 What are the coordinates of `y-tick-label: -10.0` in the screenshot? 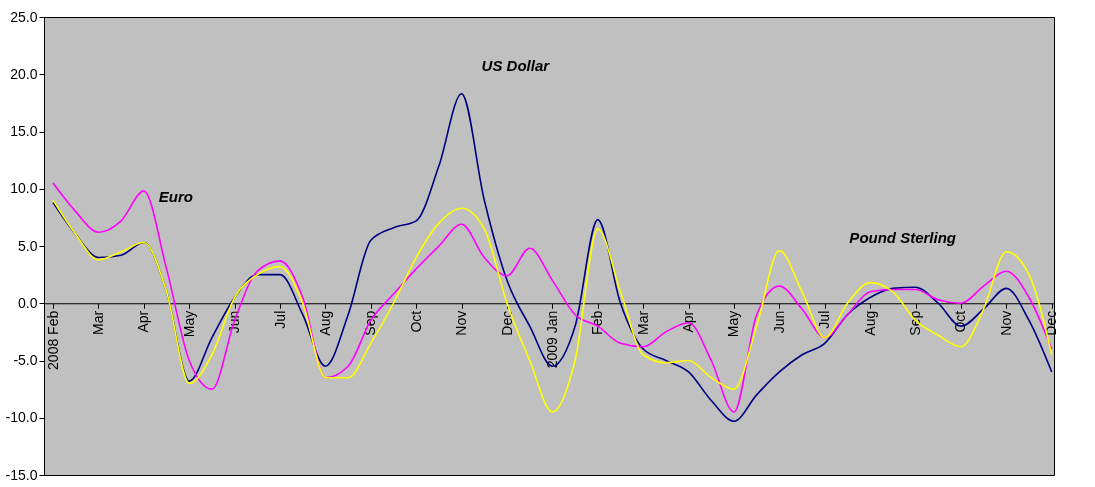 It's located at (21, 417).